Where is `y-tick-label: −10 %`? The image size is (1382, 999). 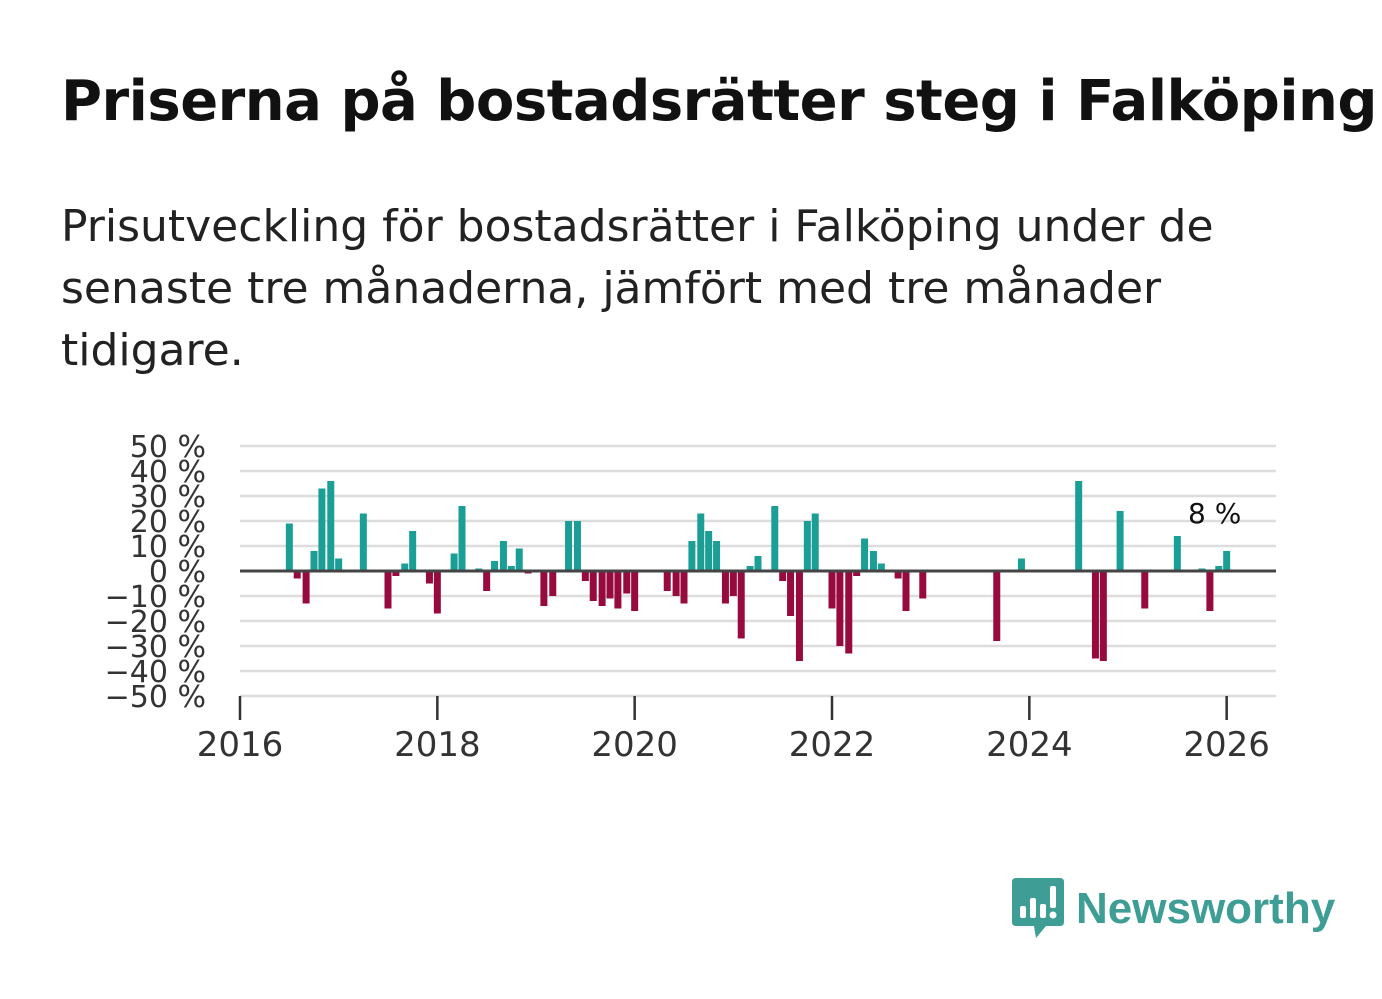 y-tick-label: −10 % is located at coordinates (155, 597).